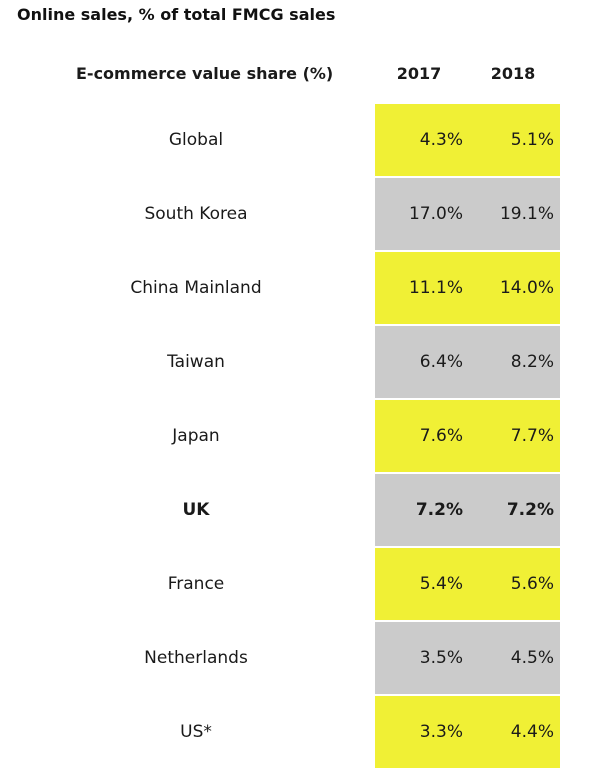  Describe the element at coordinates (196, 214) in the screenshot. I see `row-label: South Korea` at that location.